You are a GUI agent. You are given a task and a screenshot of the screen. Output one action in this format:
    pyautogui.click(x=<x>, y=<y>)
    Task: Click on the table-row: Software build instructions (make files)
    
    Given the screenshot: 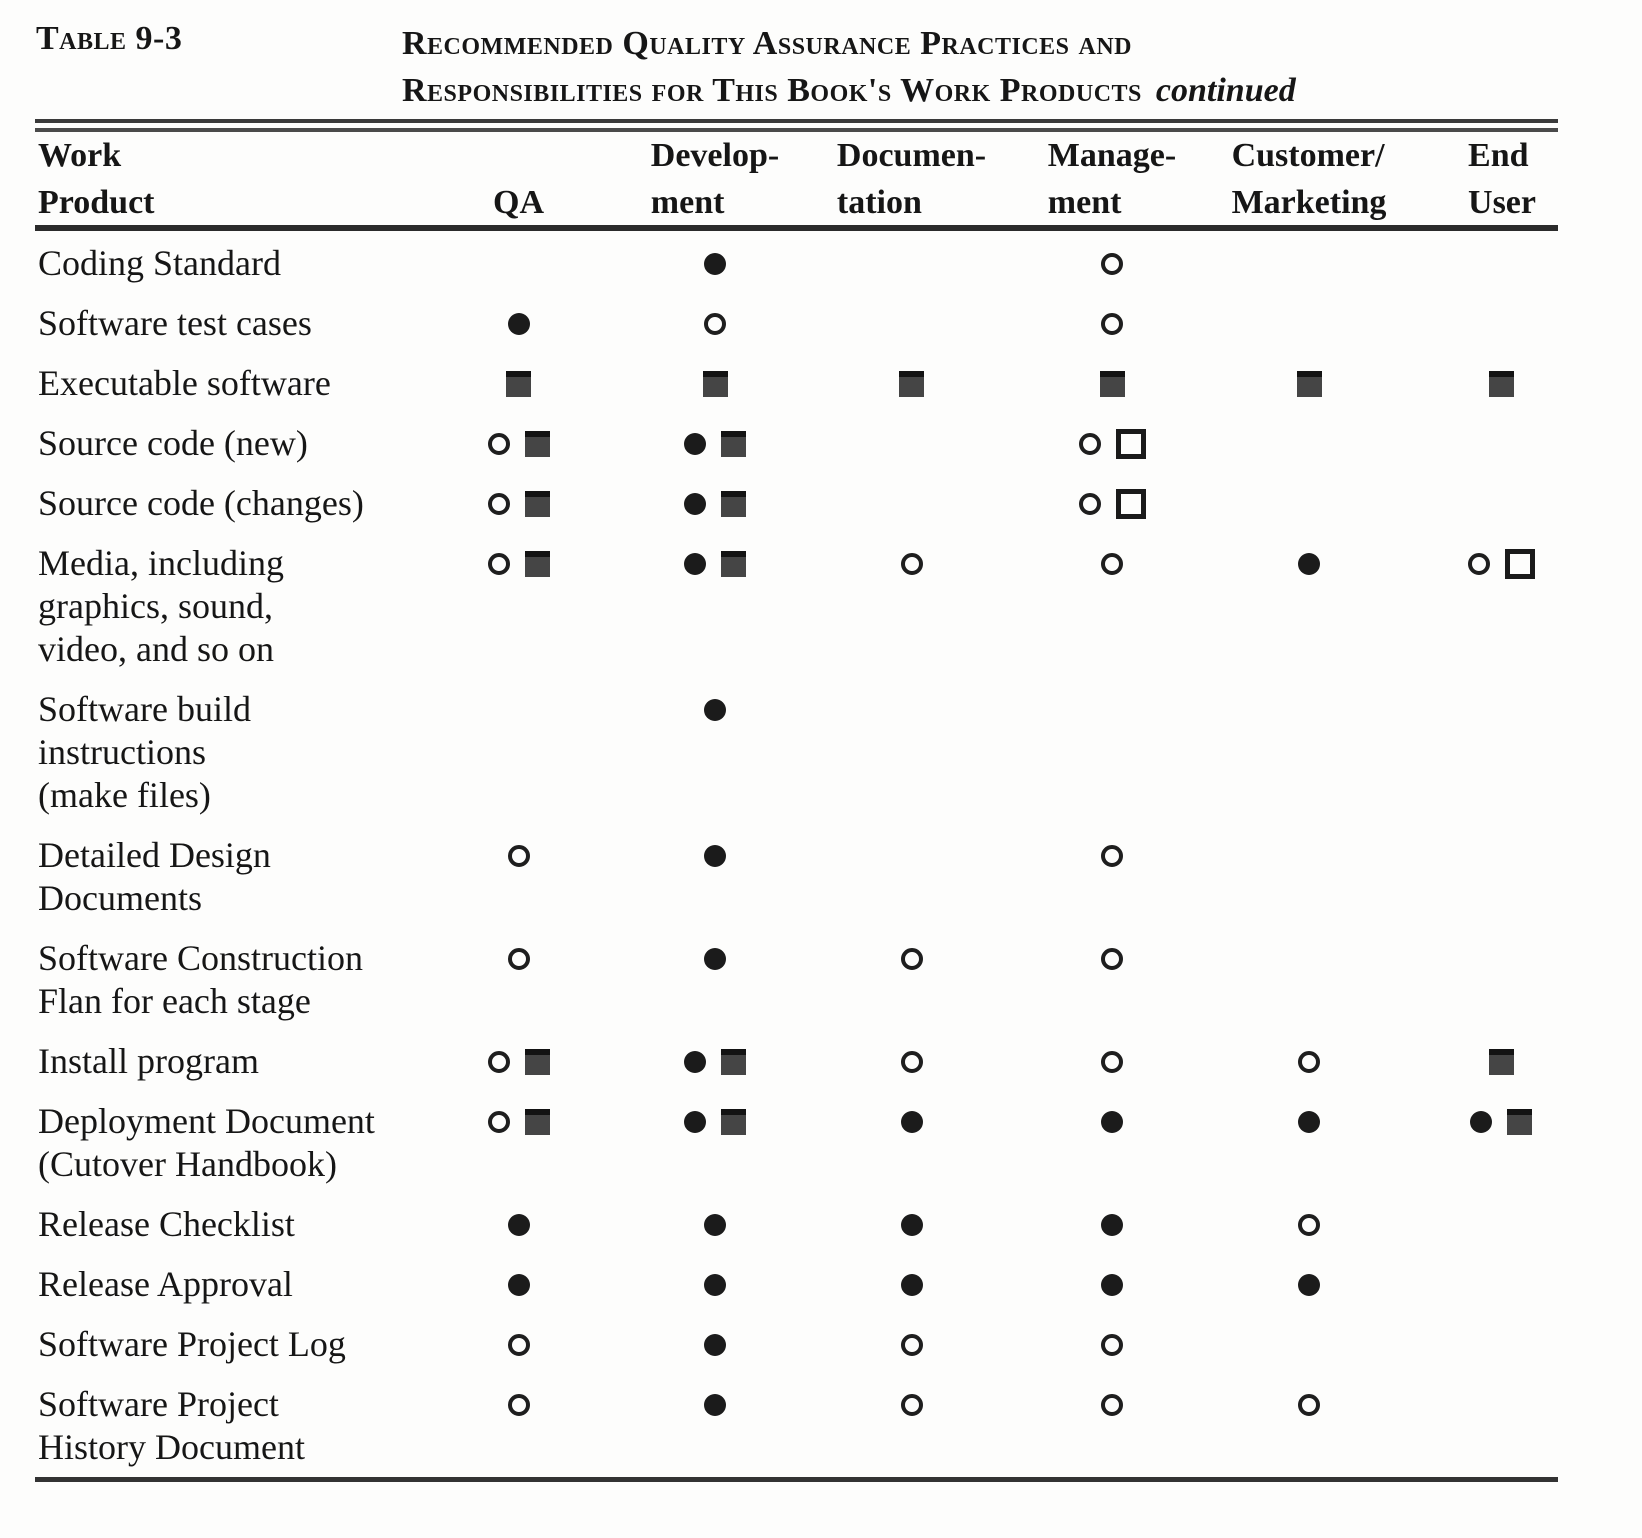 What is the action you would take?
    pyautogui.click(x=797, y=752)
    